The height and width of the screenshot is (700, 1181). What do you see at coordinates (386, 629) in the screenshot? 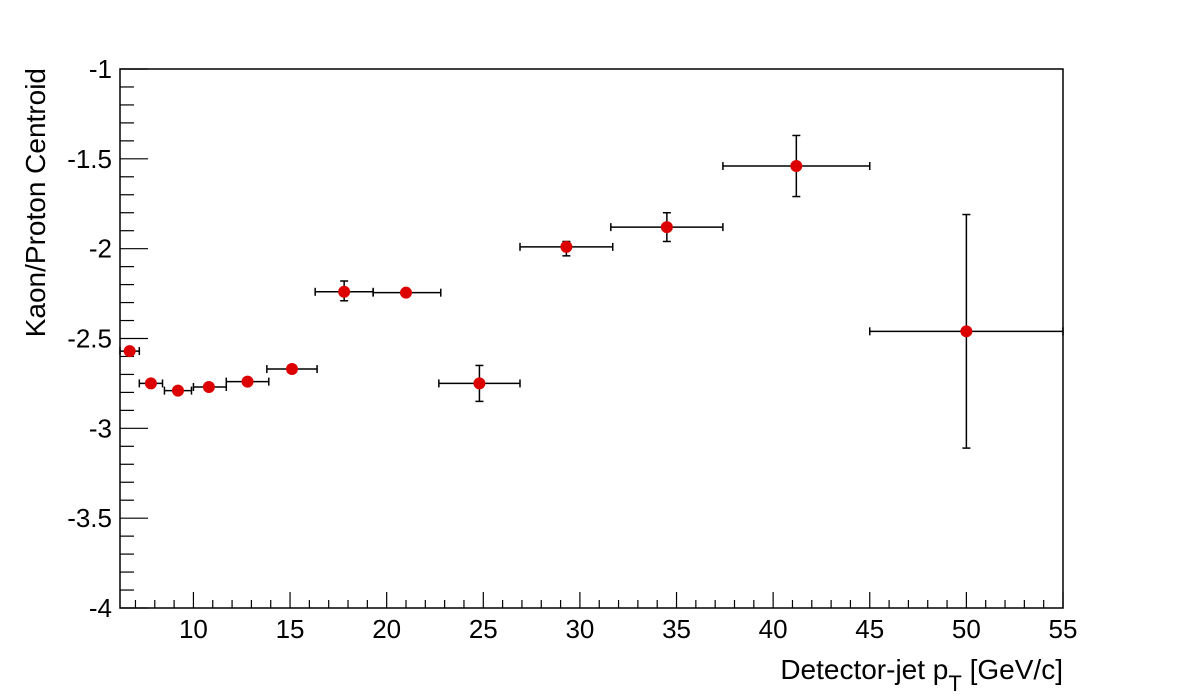
I see `x-tick-label: 20` at bounding box center [386, 629].